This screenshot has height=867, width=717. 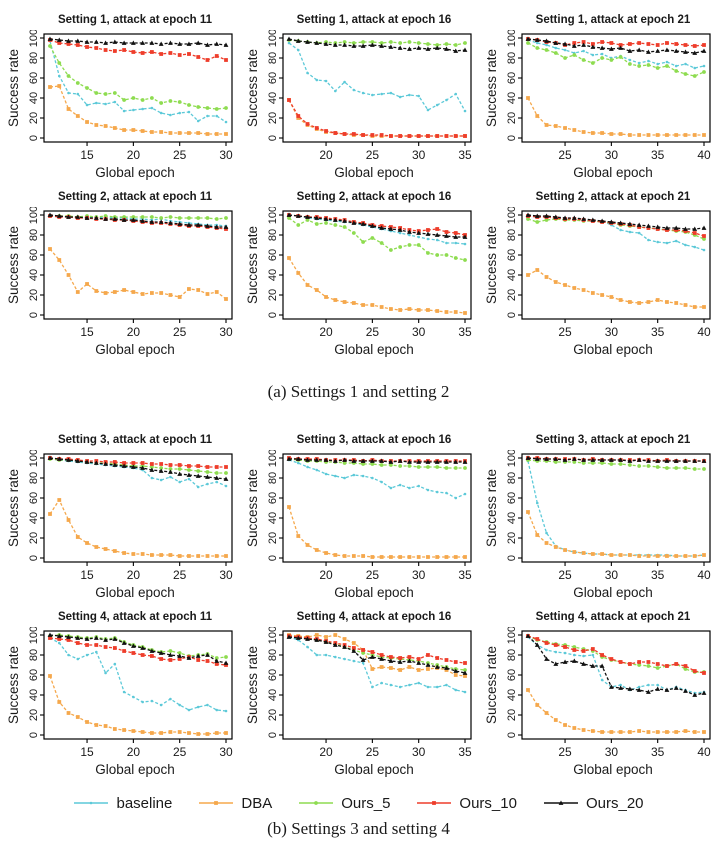 I want to click on subplot-title: Setting 1, attack at epoch 16, so click(x=374, y=20).